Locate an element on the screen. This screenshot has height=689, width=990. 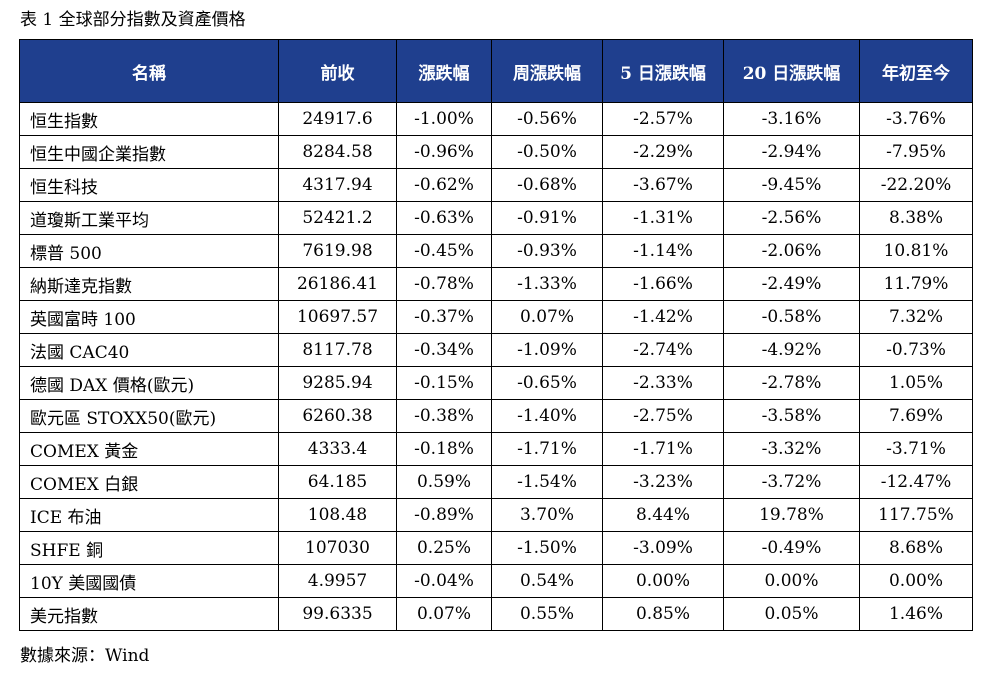
cell-name: SHFE 銅 is located at coordinates (149, 548).